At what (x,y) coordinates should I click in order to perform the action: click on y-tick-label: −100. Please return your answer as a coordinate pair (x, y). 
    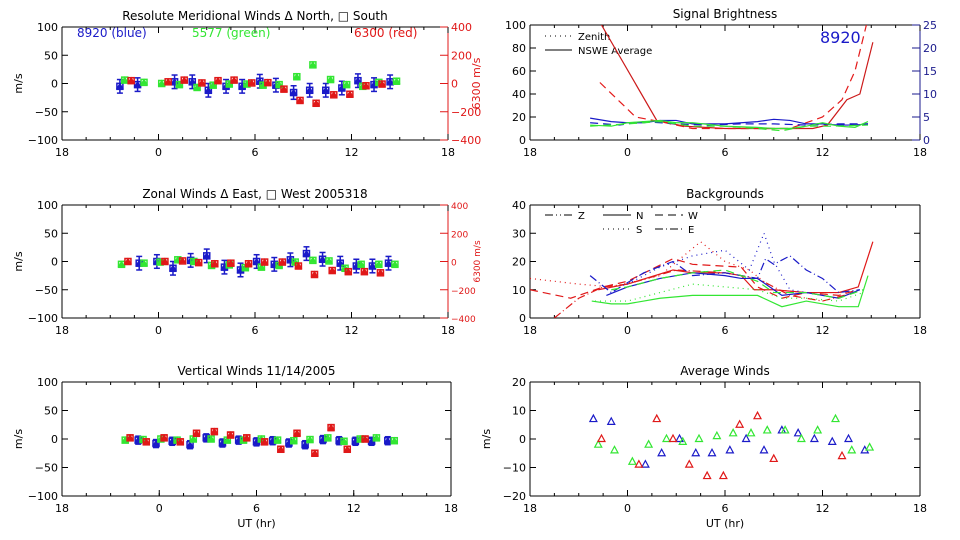
    Looking at the image, I should click on (43, 140).